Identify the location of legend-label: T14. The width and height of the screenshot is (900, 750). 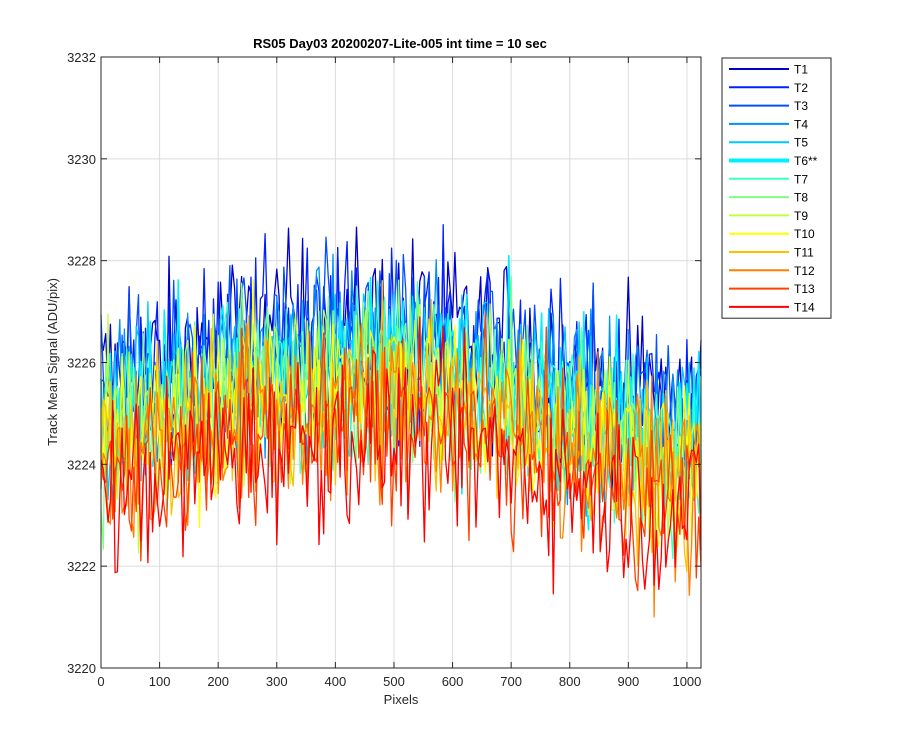
(804, 307).